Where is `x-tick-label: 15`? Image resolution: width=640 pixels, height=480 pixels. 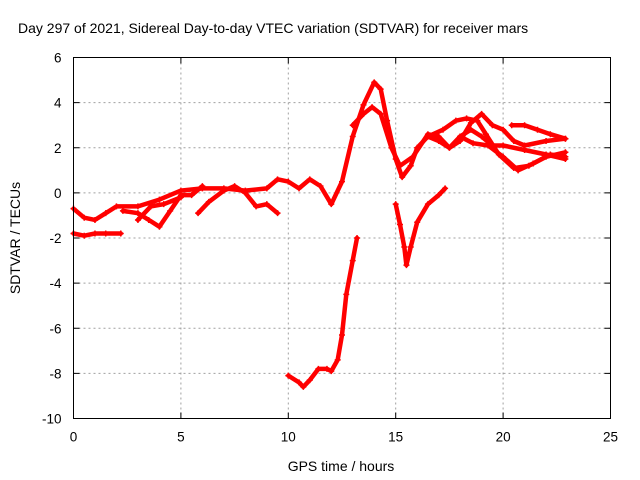 x-tick-label: 15 is located at coordinates (395, 437).